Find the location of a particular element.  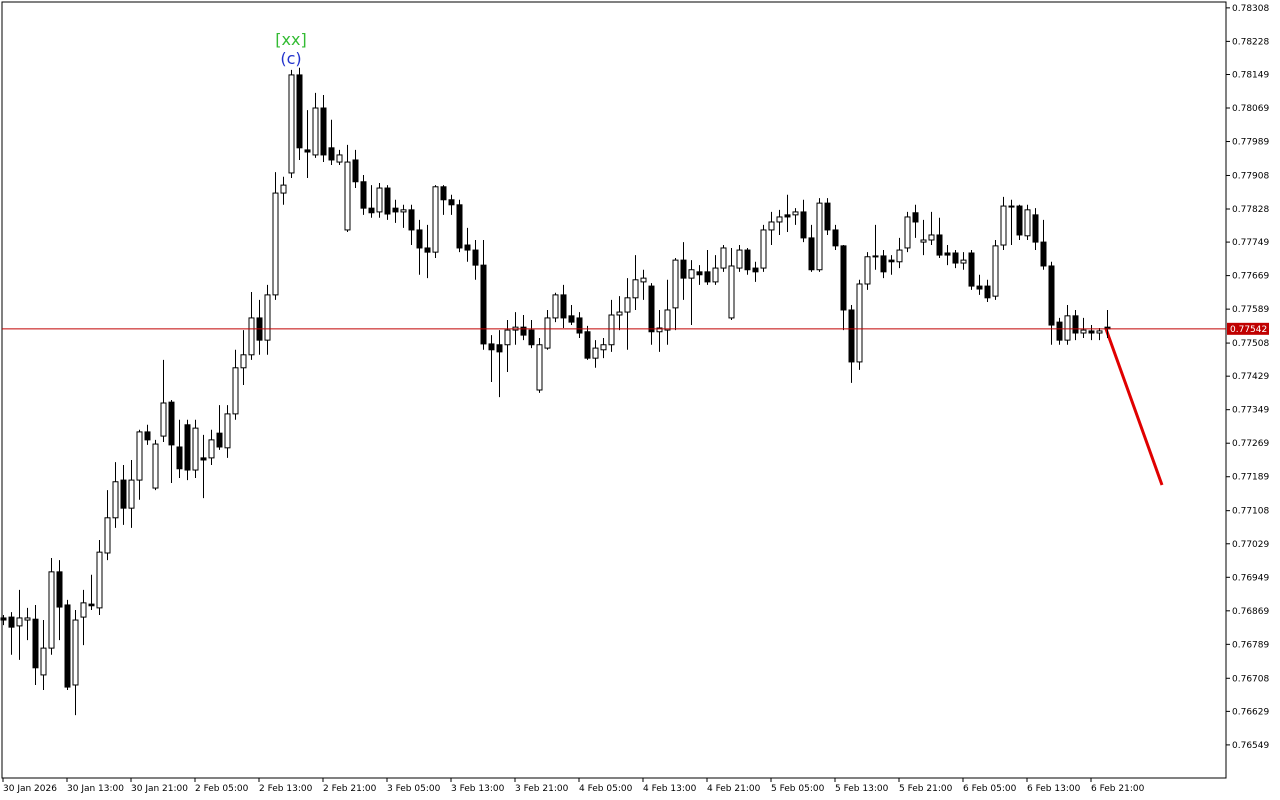

y-tick-label: 0.77269 is located at coordinates (1250, 444).